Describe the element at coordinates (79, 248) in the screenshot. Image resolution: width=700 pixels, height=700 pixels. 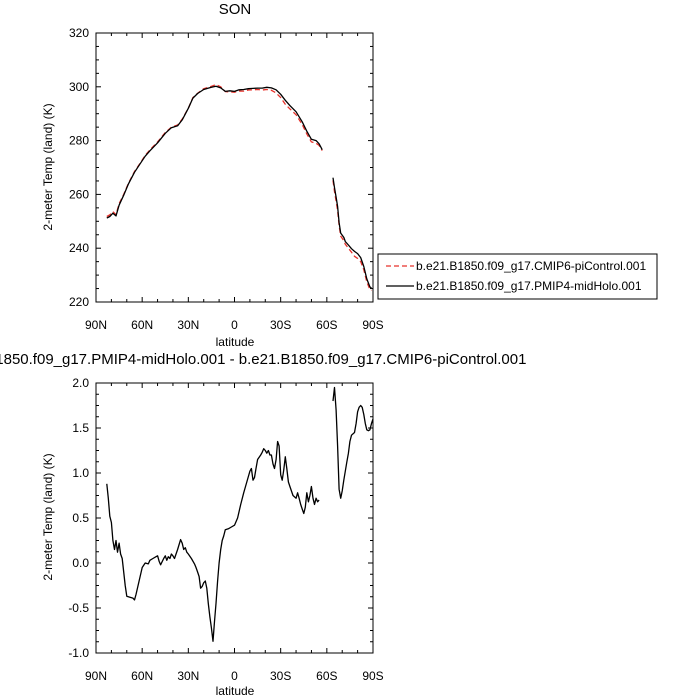
I see `top-y-tick-label: 240` at that location.